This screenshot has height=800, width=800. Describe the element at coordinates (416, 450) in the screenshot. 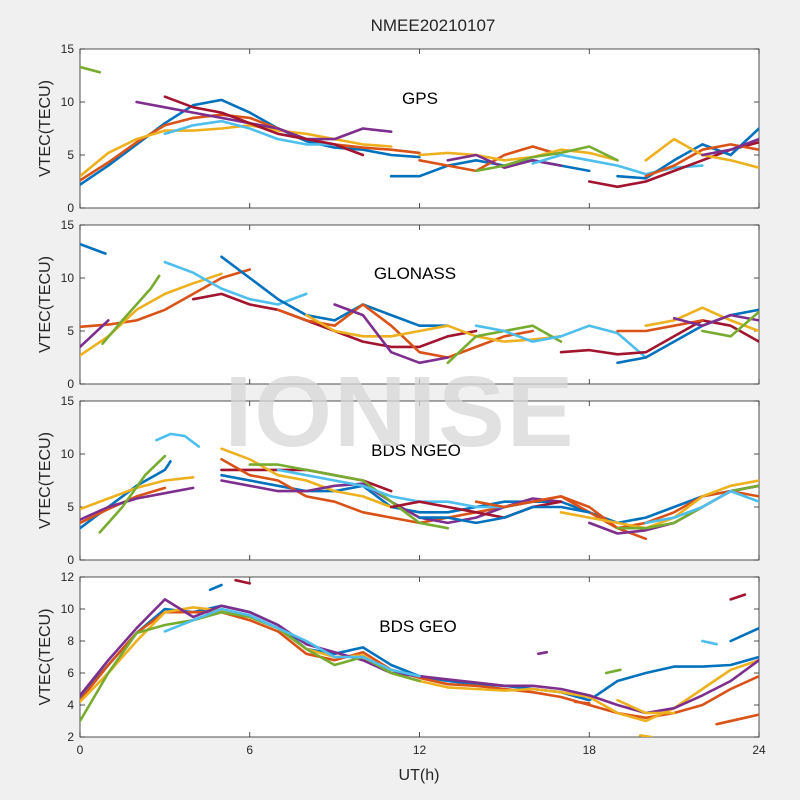

I see `panel-title: BDS NGEO` at that location.